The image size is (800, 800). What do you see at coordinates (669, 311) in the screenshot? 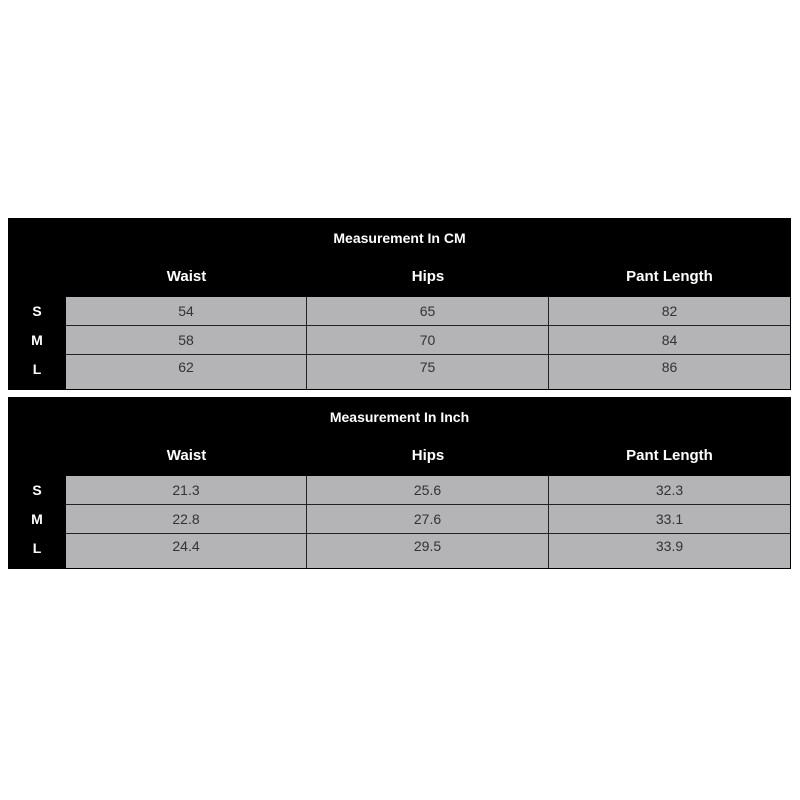
I see `table-cell: 82` at bounding box center [669, 311].